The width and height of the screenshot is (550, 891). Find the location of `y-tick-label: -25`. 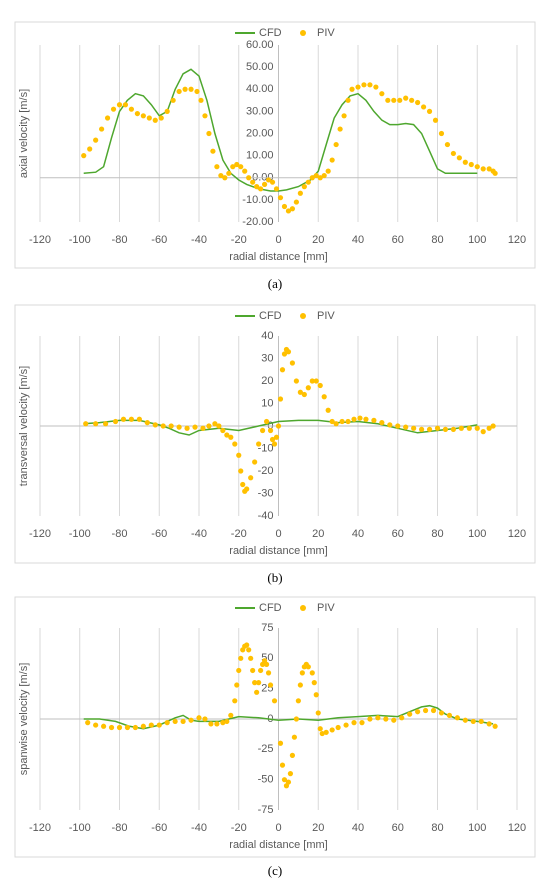

y-tick-label: -25 is located at coordinates (266, 749).